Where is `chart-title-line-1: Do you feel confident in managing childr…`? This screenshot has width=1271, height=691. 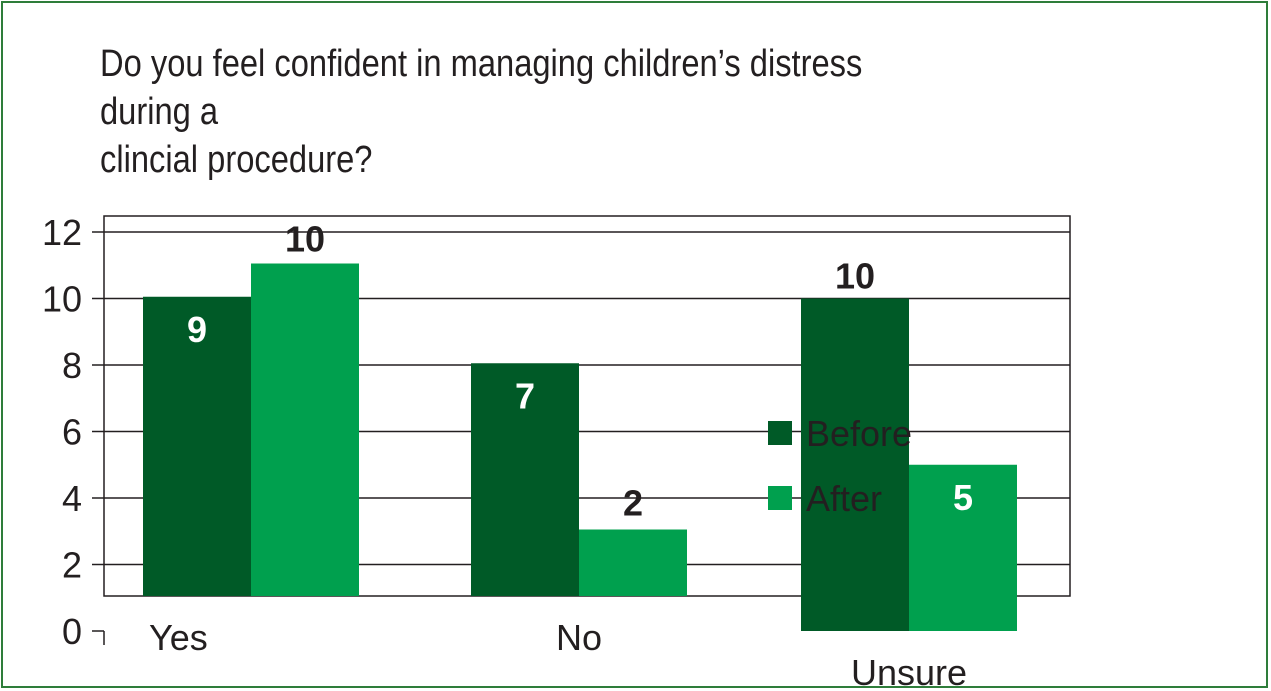 chart-title-line-1: Do you feel confident in managing childr… is located at coordinates (481, 88).